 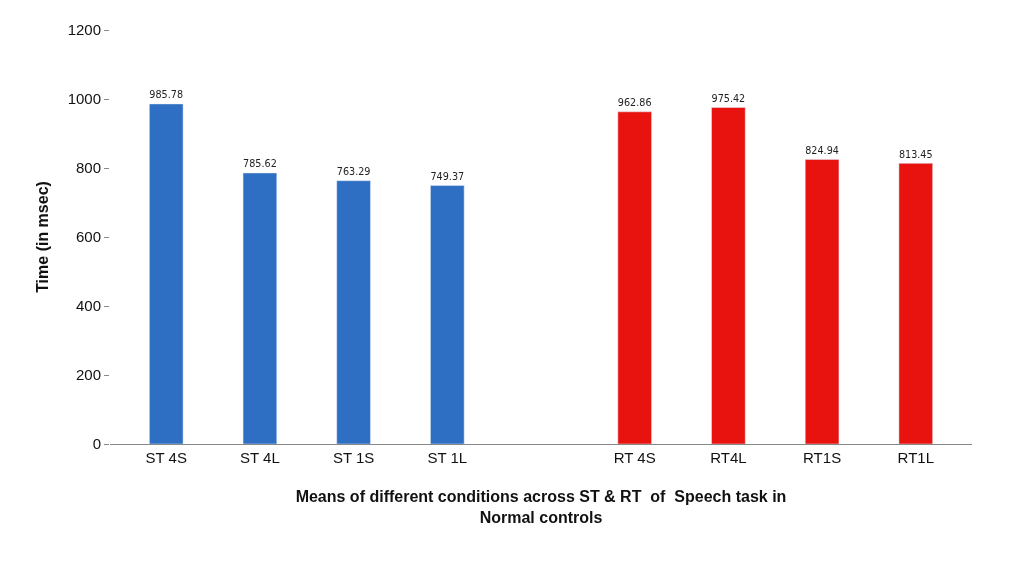 What do you see at coordinates (88, 306) in the screenshot?
I see `y-tick-label: 400` at bounding box center [88, 306].